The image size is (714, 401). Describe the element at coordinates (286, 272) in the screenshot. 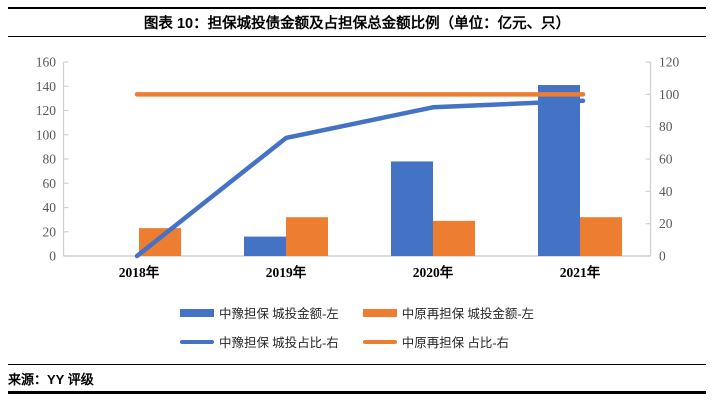

I see `category-label: 2019年` at that location.